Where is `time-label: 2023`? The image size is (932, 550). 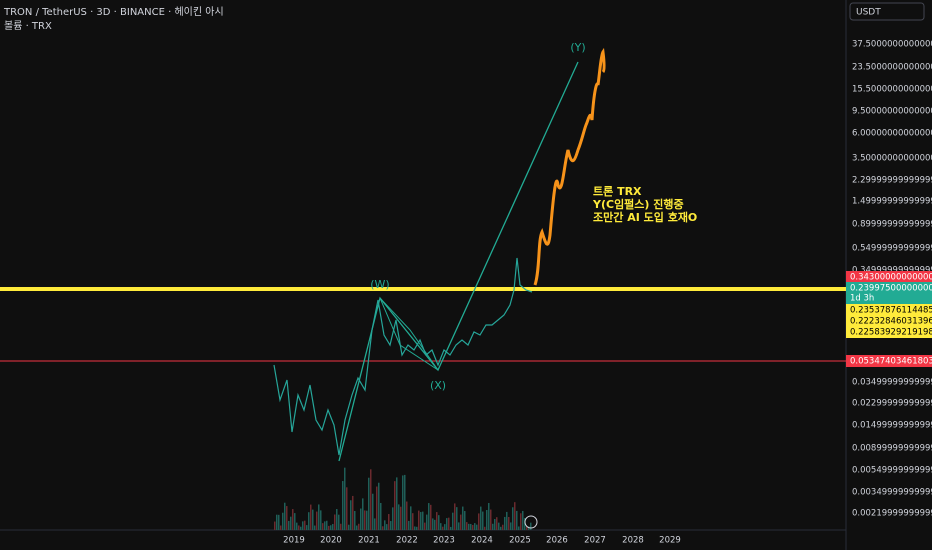
time-label: 2023 is located at coordinates (444, 541).